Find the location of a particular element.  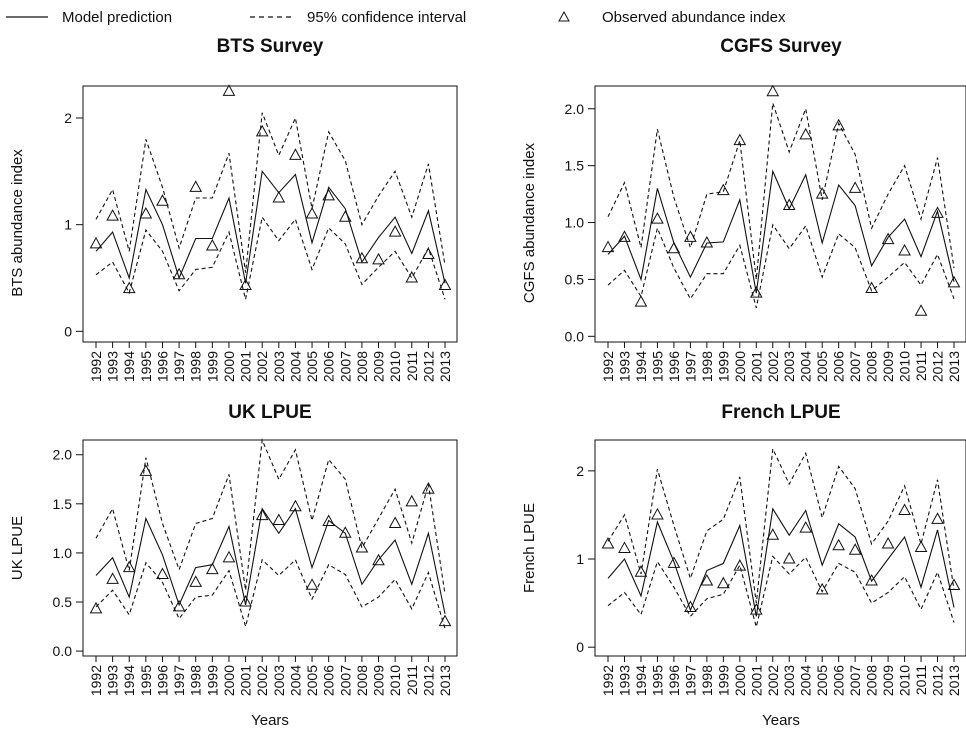

legend-triangle-marker-icon is located at coordinates (564, 16).